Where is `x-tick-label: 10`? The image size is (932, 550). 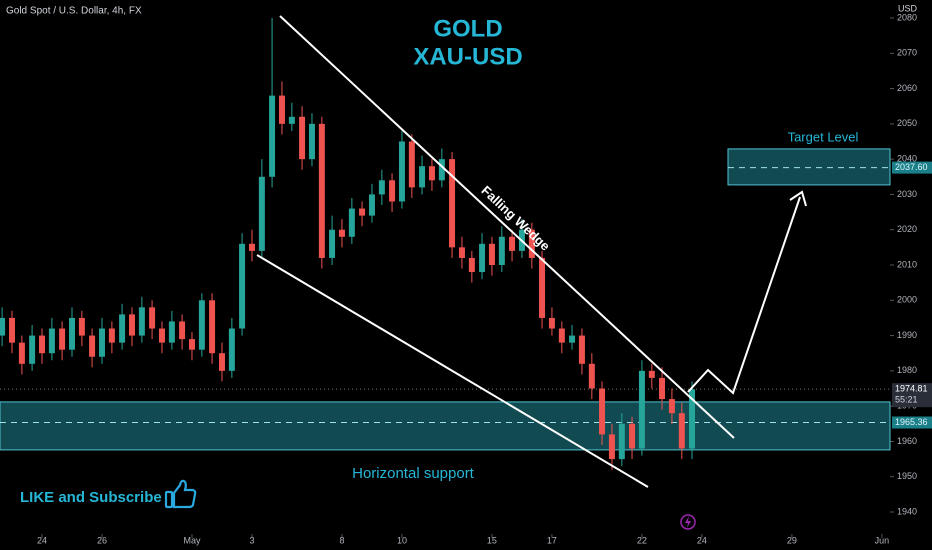 x-tick-label: 10 is located at coordinates (402, 540).